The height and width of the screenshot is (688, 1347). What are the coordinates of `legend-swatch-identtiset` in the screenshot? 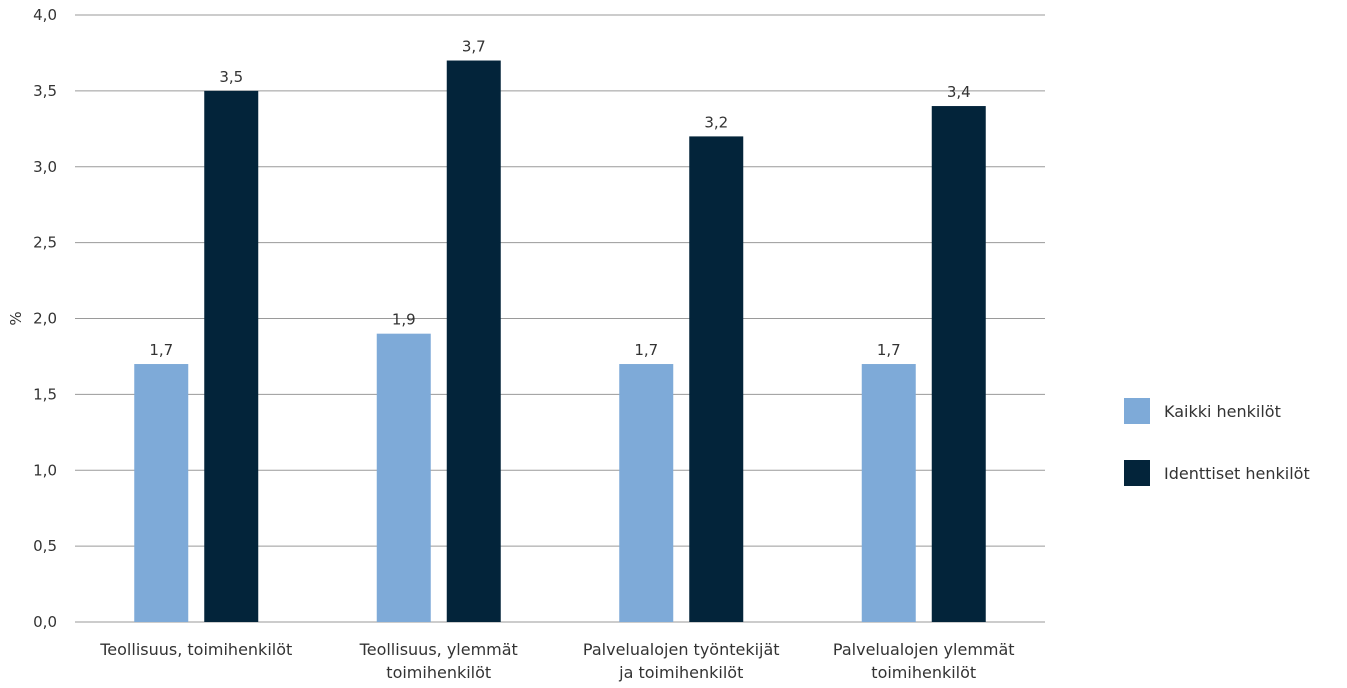 It's located at (1137, 473).